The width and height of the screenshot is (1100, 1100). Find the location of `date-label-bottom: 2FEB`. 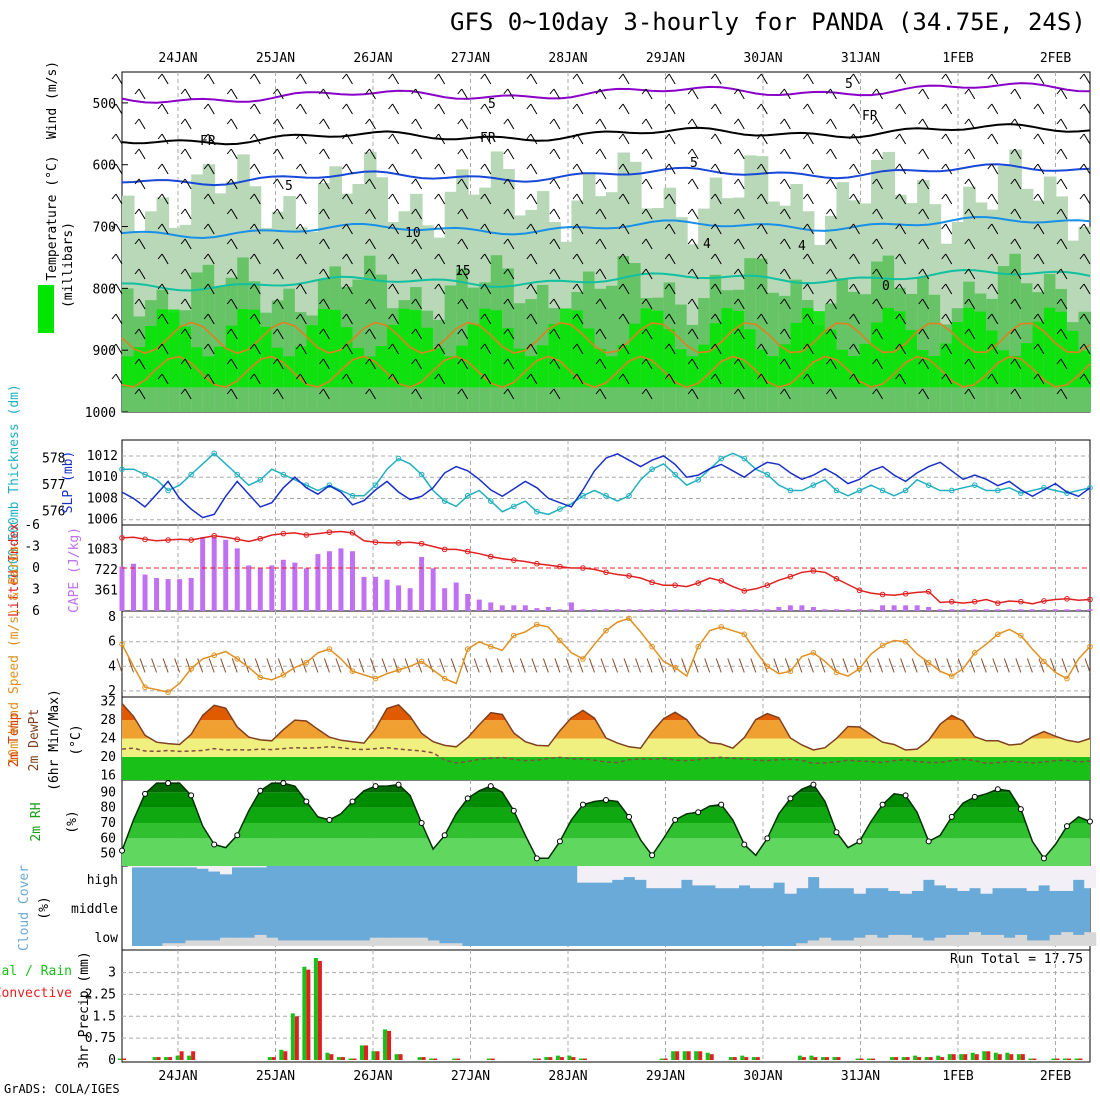

date-label-bottom: 2FEB is located at coordinates (1055, 1076).